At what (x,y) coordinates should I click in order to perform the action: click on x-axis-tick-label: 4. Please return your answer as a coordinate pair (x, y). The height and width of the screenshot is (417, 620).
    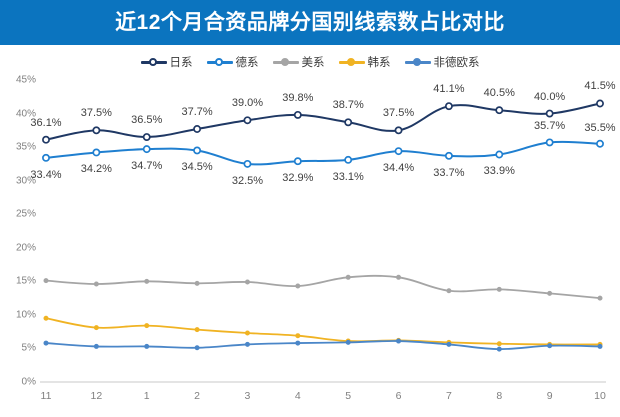
    Looking at the image, I should click on (297, 396).